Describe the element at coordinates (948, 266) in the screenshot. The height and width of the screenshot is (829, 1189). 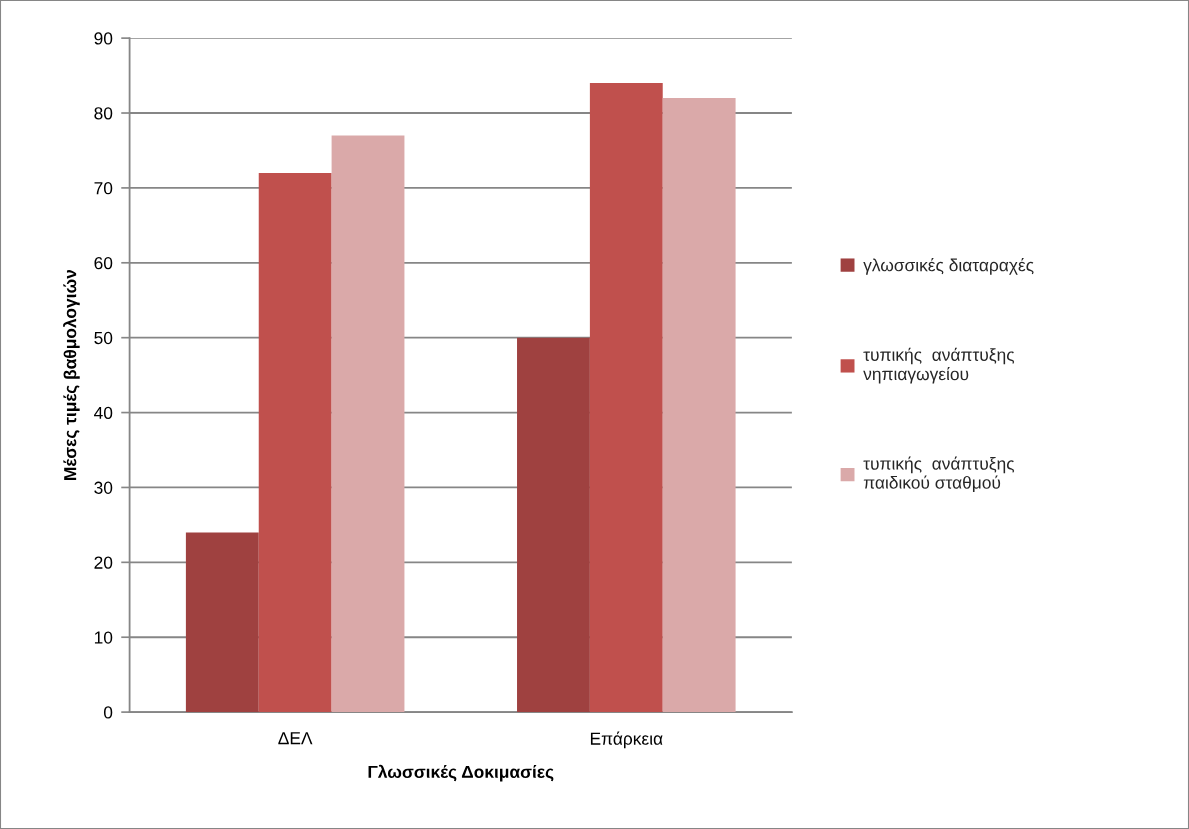
I see `legend-label: γλωσσικές διαταραχές` at that location.